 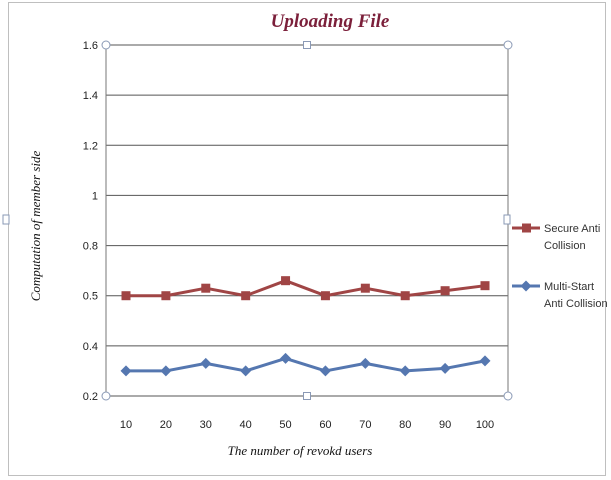 I want to click on legend-label: Anti Collision, so click(x=576, y=304).